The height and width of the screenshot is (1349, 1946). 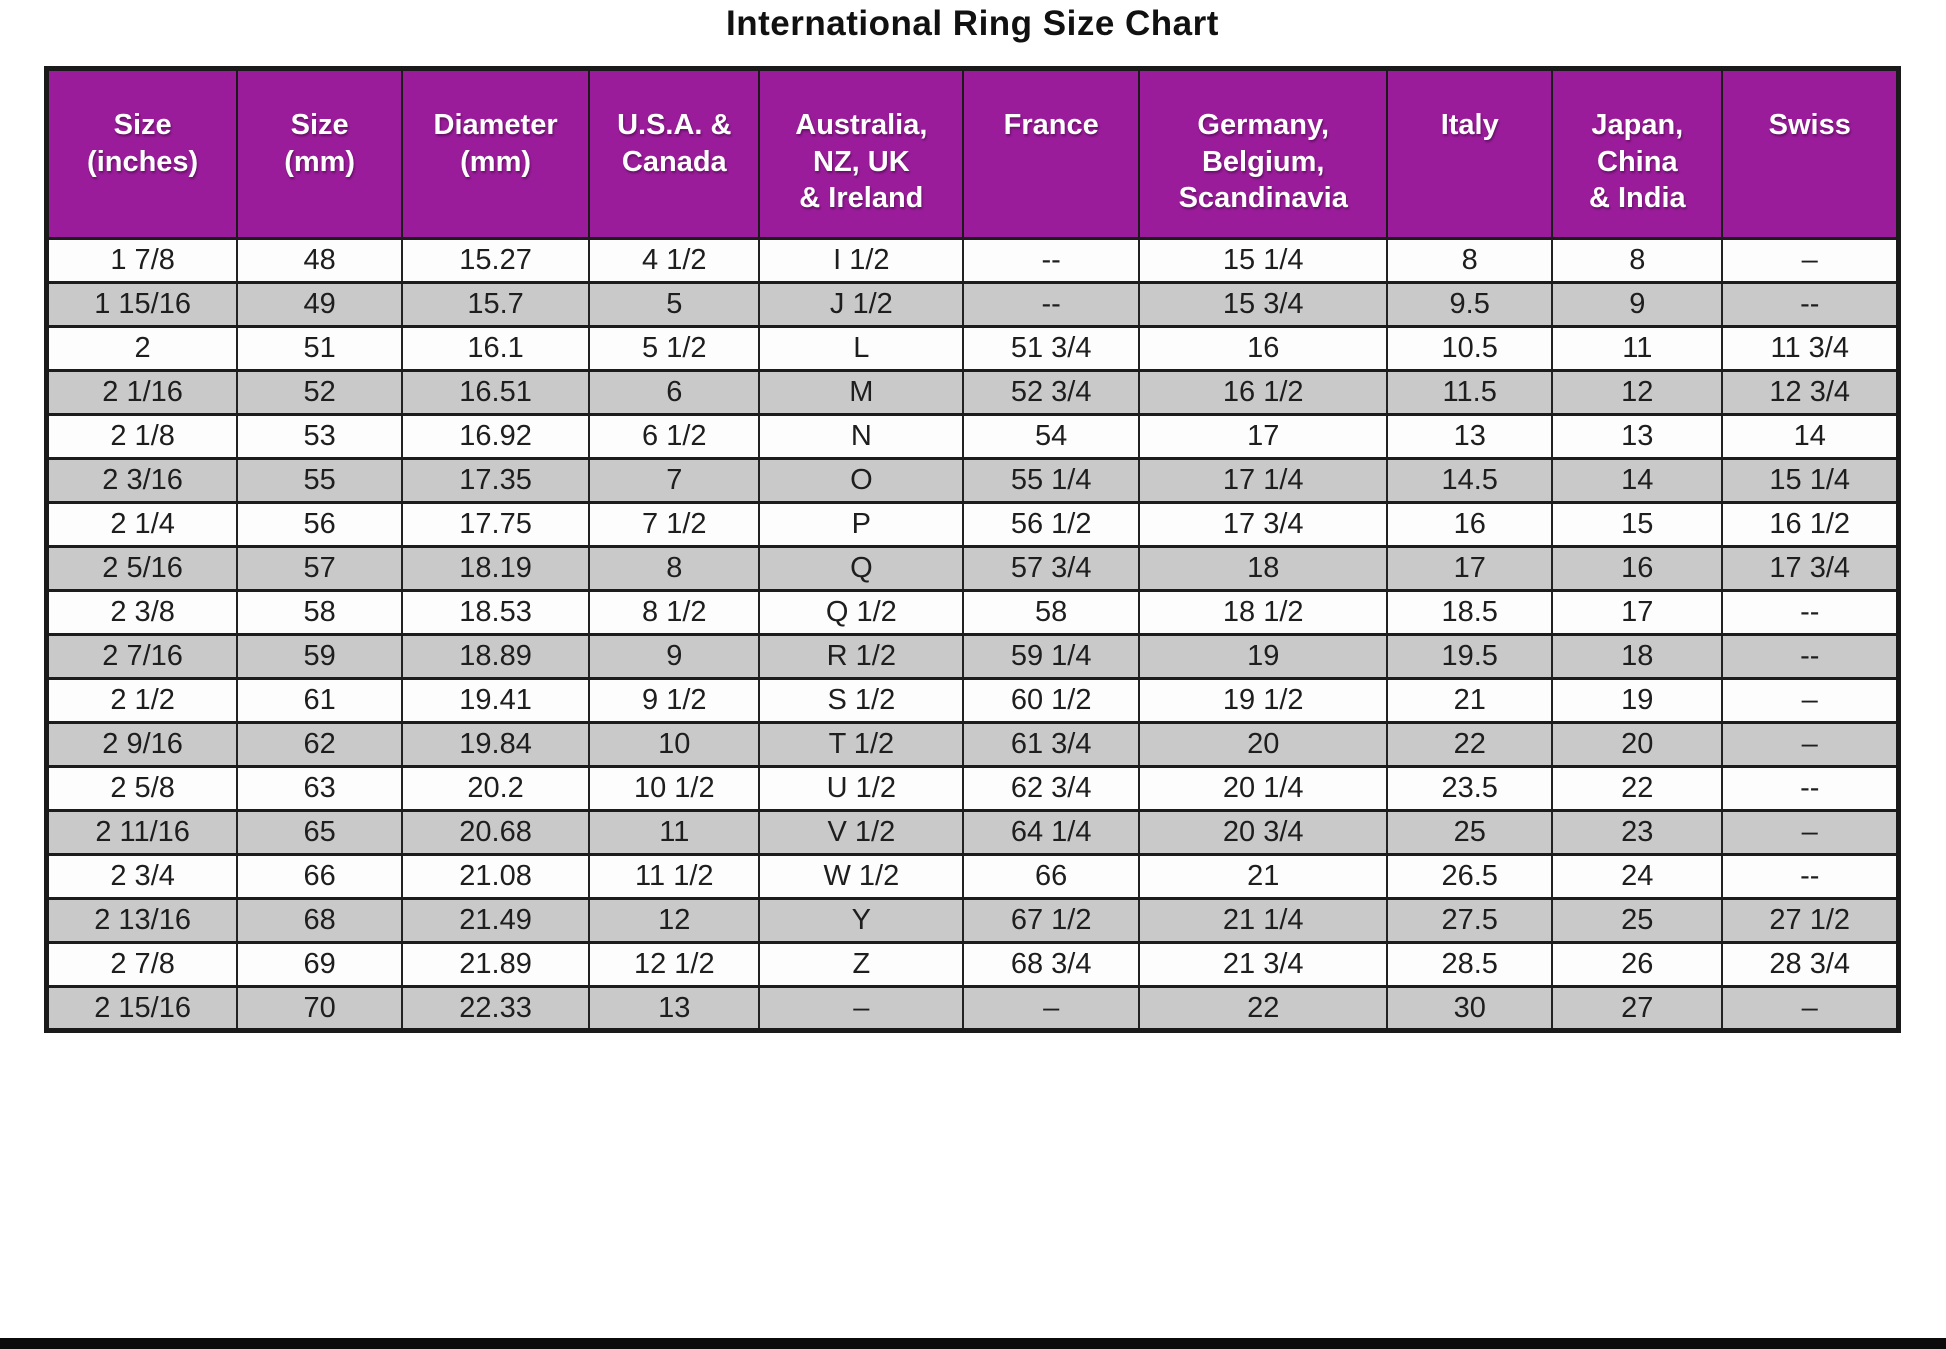 I want to click on table-cell: 21, so click(x=1470, y=700).